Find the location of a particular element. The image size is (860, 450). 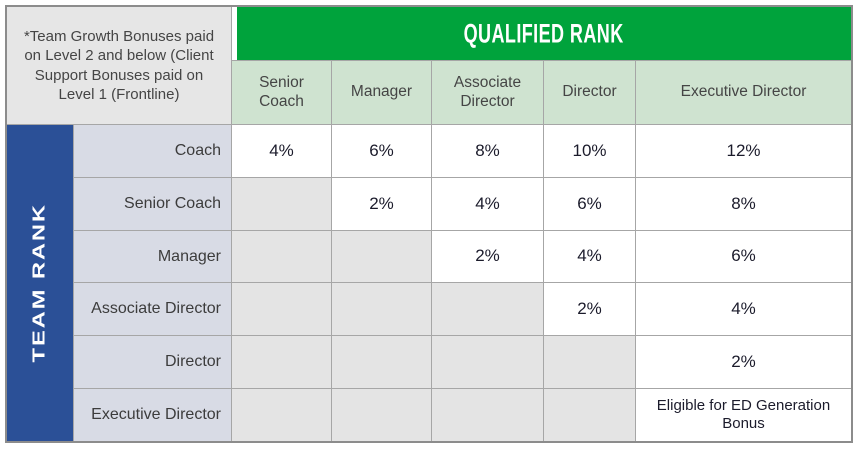

column-header-executive-director: Executive Director is located at coordinates (743, 92).